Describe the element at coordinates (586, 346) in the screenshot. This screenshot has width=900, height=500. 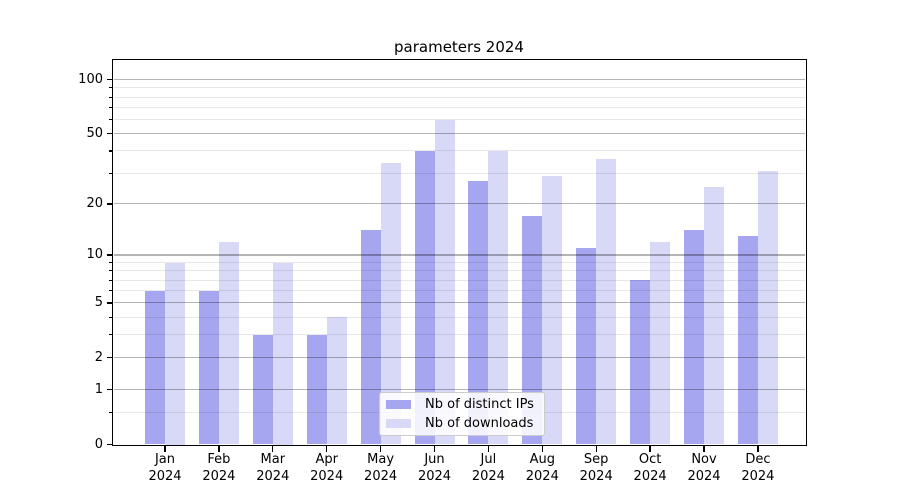
I see `bar-distinct-ips-sep` at that location.